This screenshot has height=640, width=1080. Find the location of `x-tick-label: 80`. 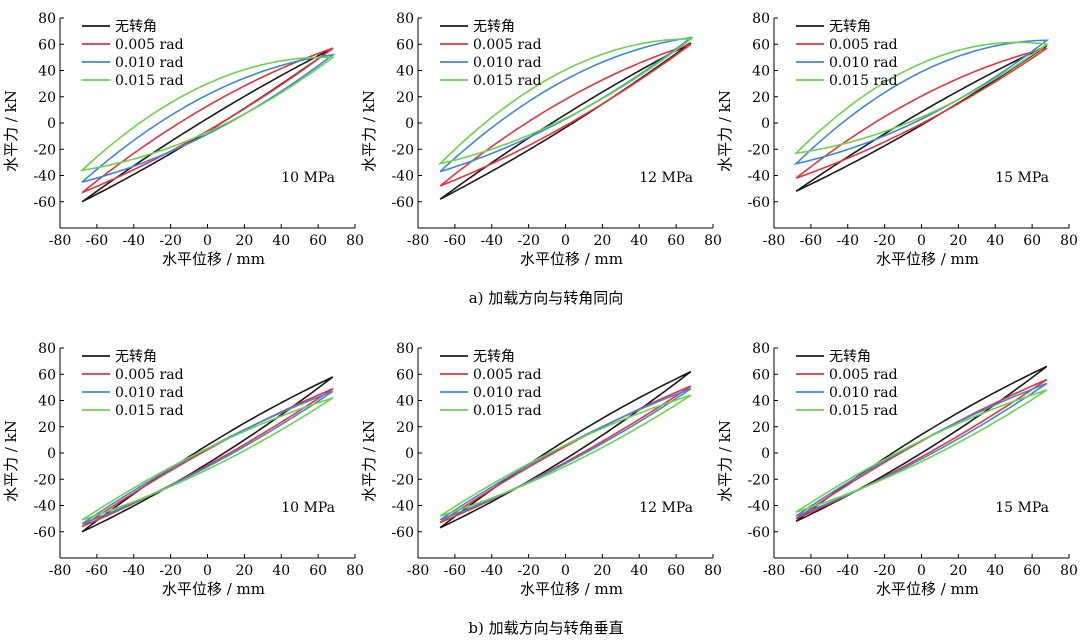

x-tick-label: 80 is located at coordinates (355, 241).